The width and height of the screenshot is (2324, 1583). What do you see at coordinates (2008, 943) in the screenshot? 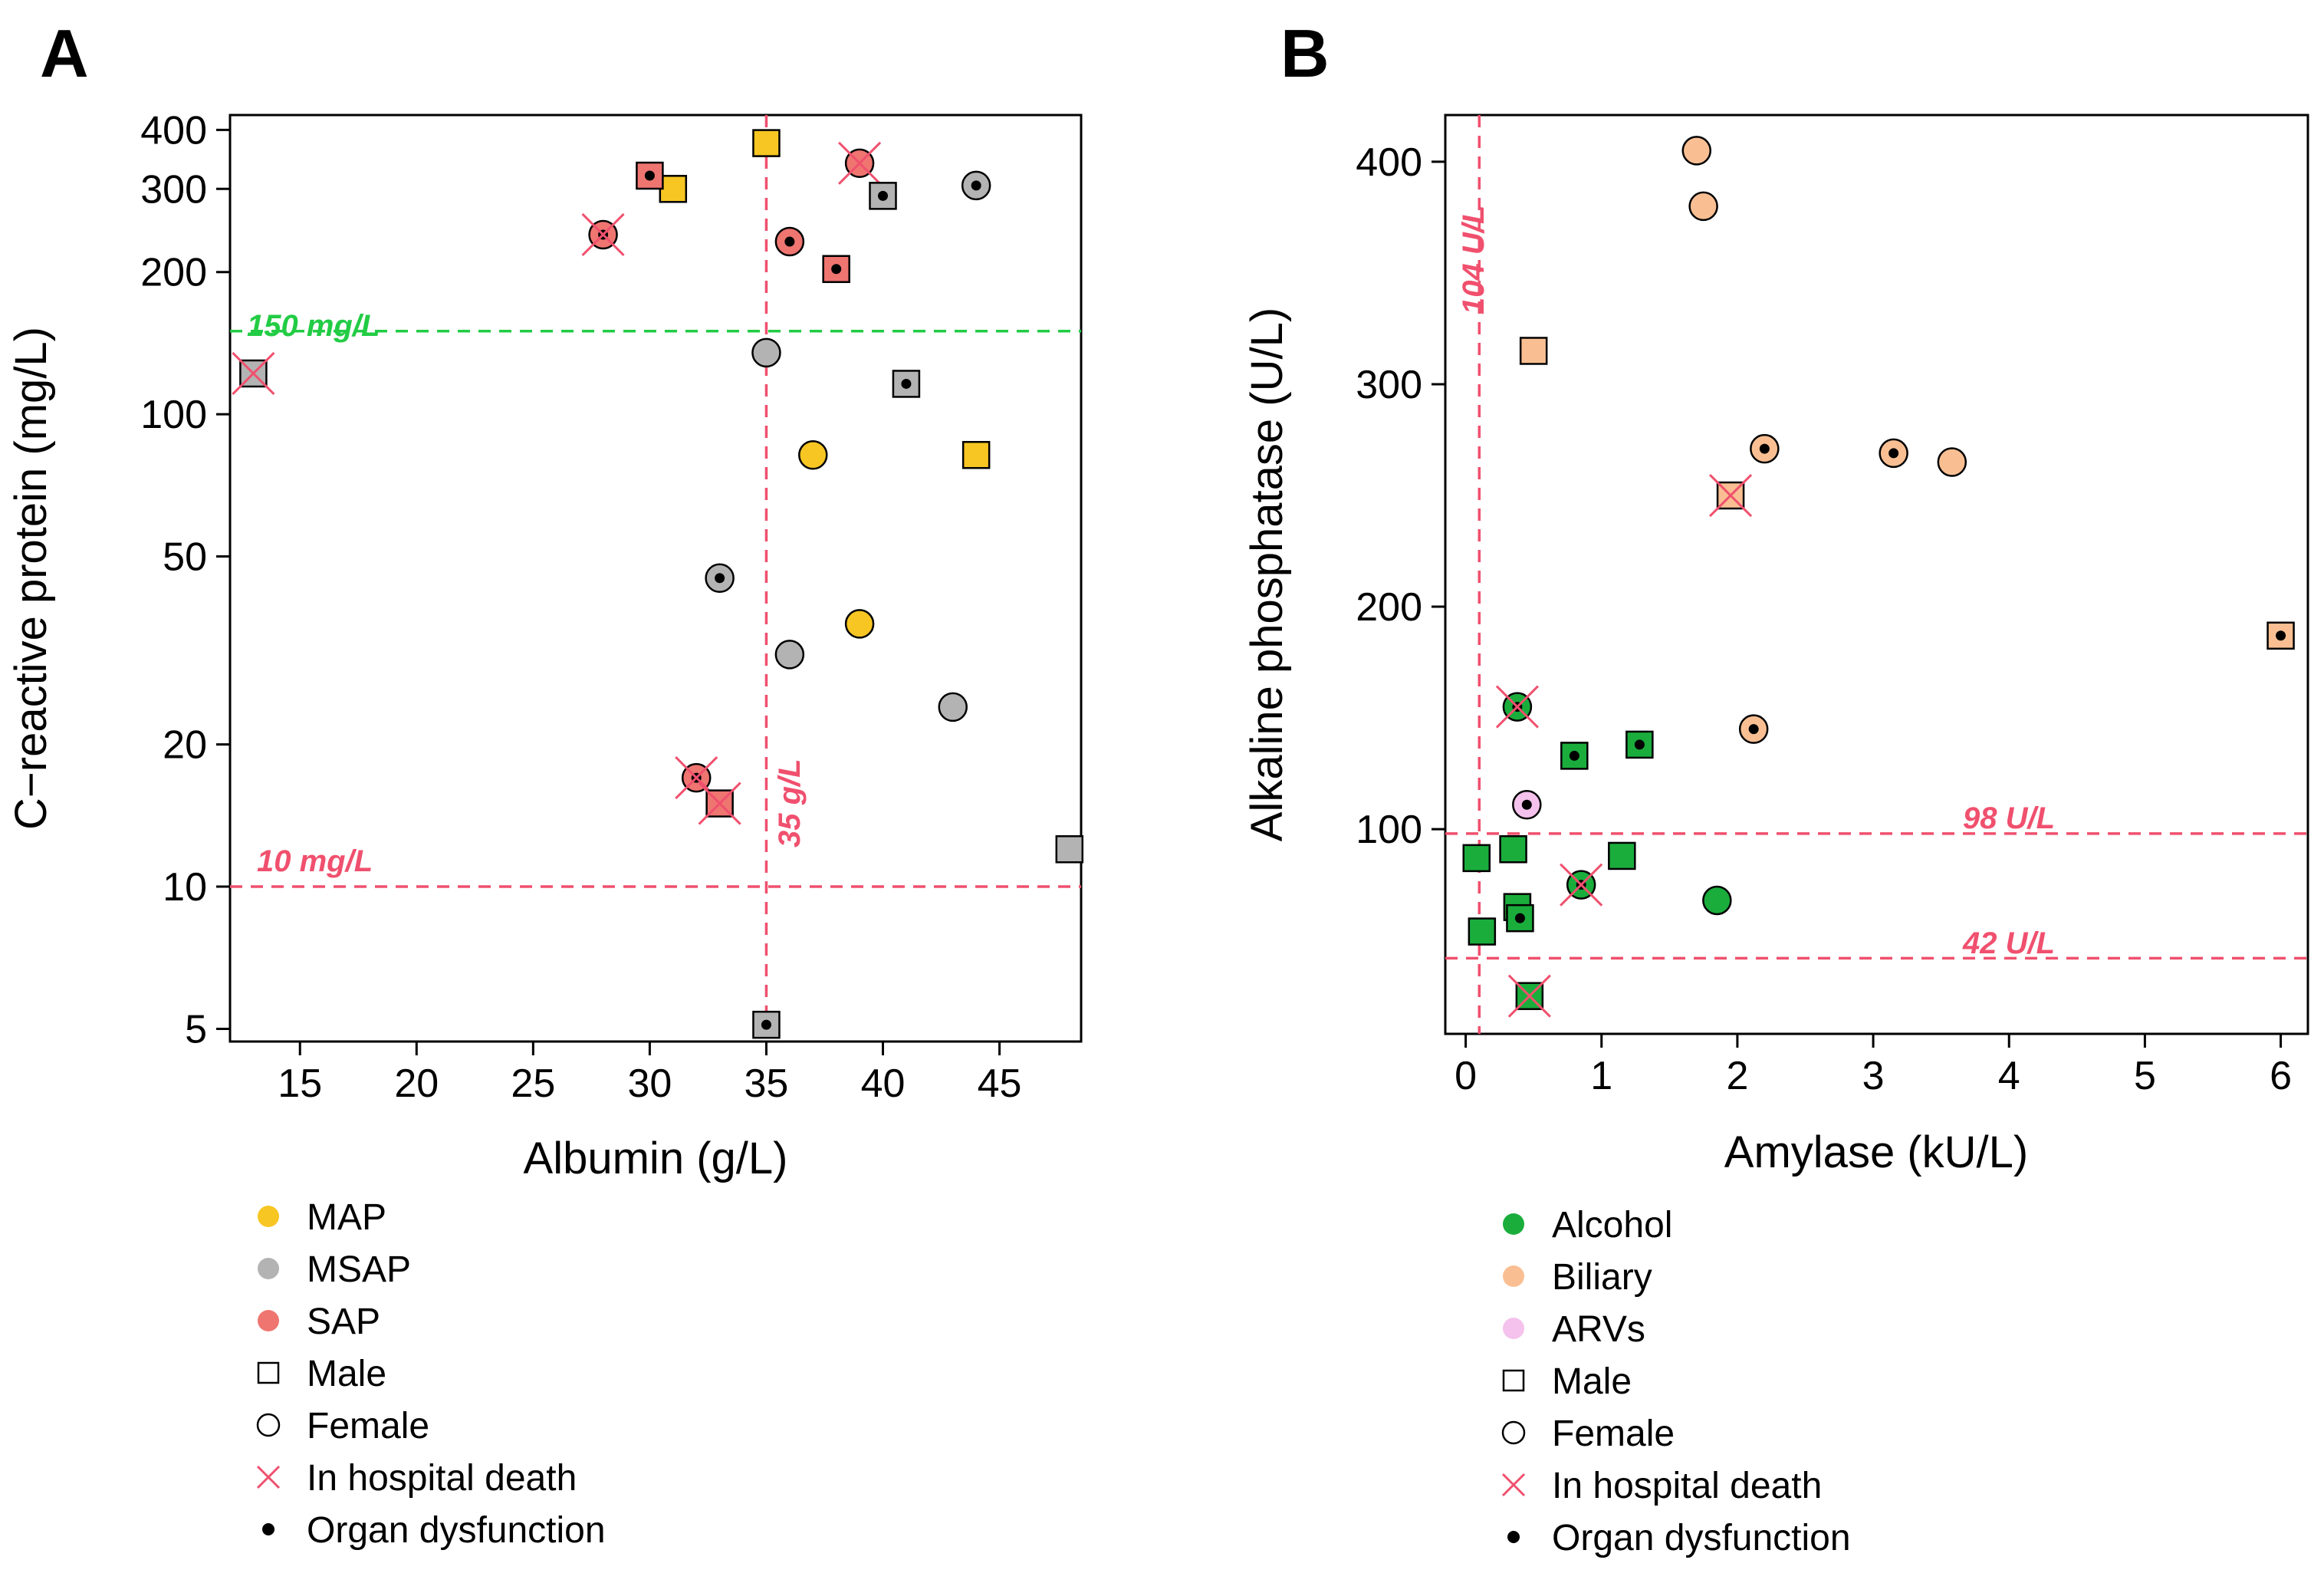
I see `reference-line-label: 42 U/L` at bounding box center [2008, 943].